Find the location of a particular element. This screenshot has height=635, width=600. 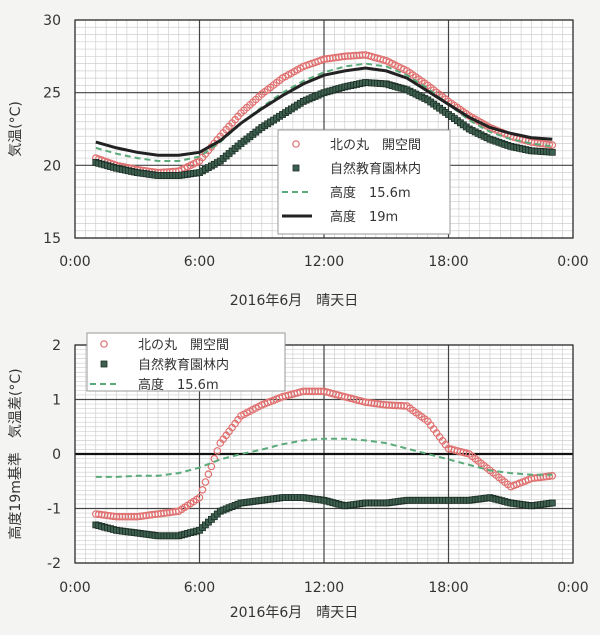

legend-box is located at coordinates (186, 362).